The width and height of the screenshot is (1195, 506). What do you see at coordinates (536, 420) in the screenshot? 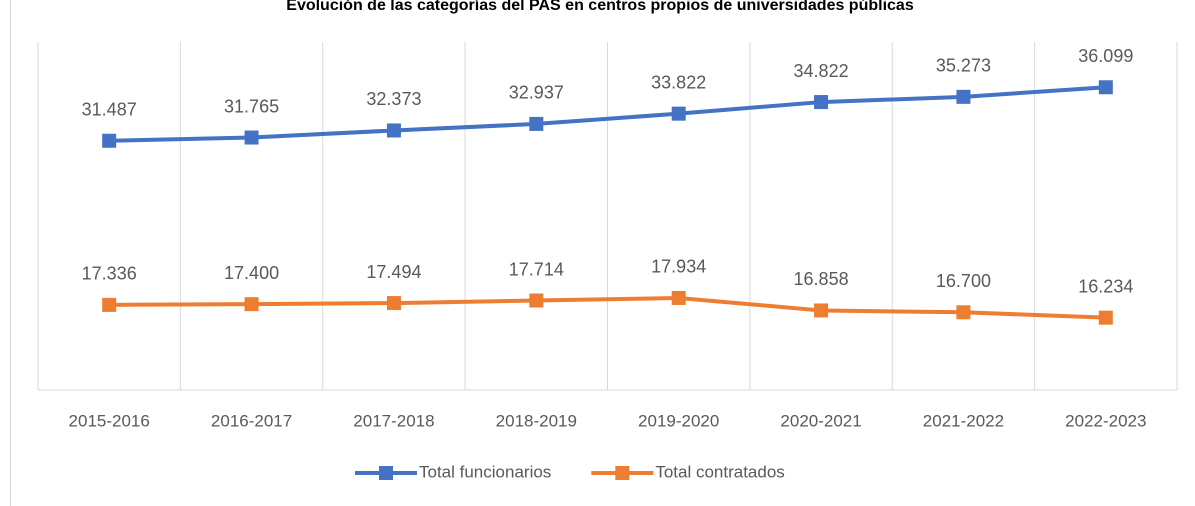
I see `x-tick-label: 2018-2019` at bounding box center [536, 420].